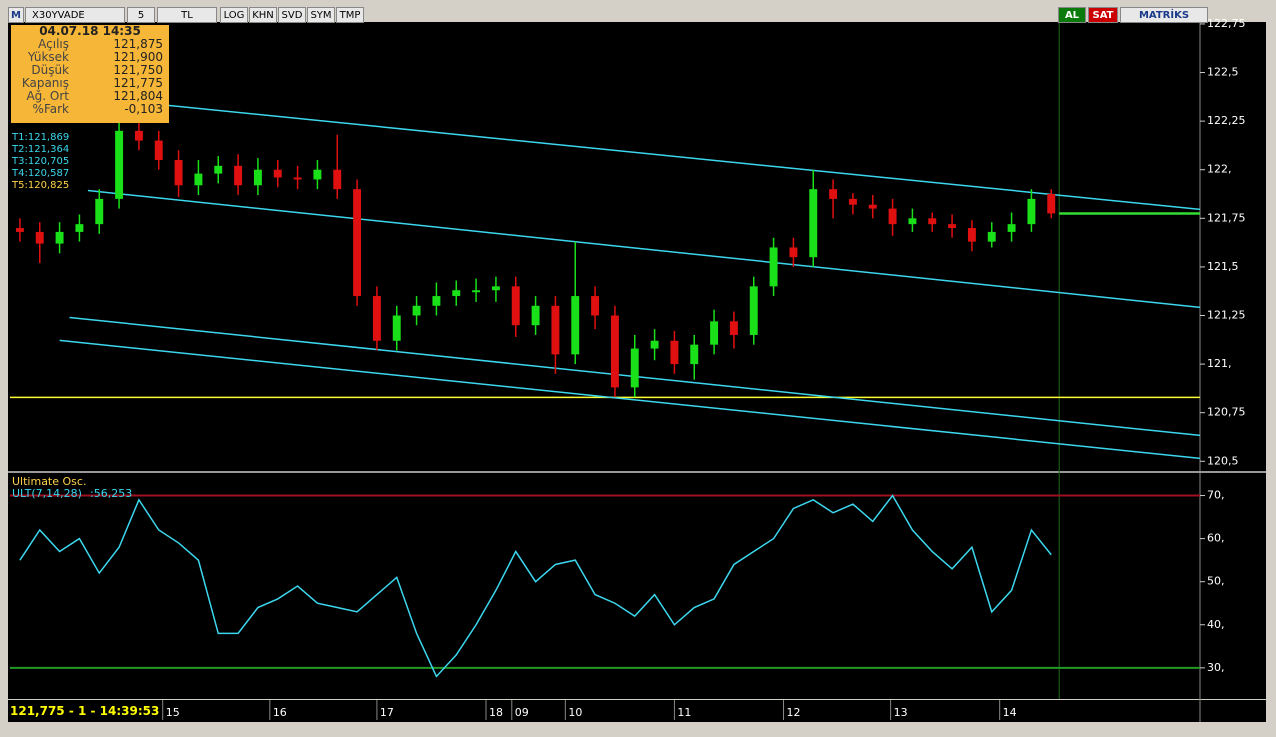 The width and height of the screenshot is (1276, 737). What do you see at coordinates (1226, 217) in the screenshot?
I see `y-tick-label: 121,75` at bounding box center [1226, 217].